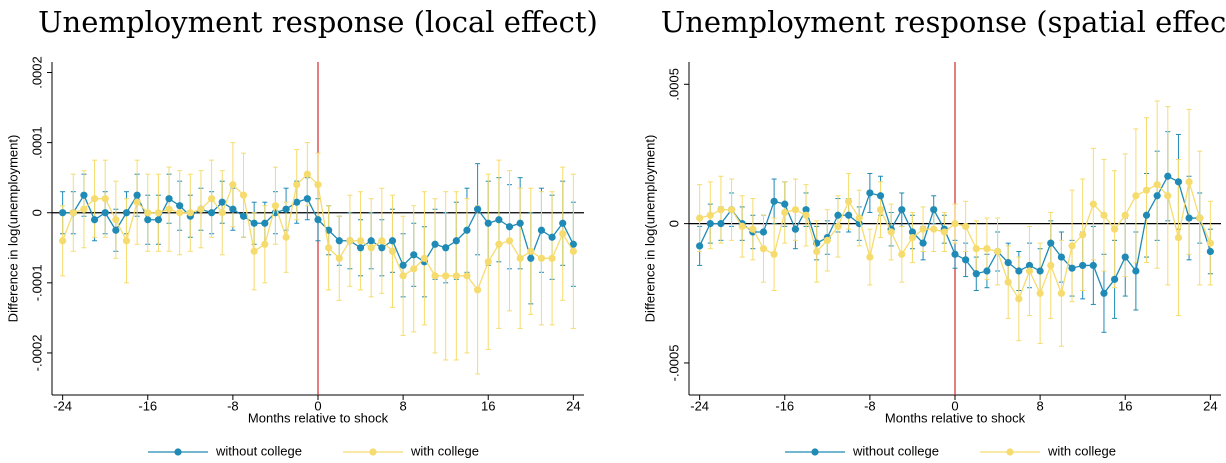 The height and width of the screenshot is (463, 1226). Describe the element at coordinates (1125, 405) in the screenshot. I see `x-tick-label: 16` at that location.